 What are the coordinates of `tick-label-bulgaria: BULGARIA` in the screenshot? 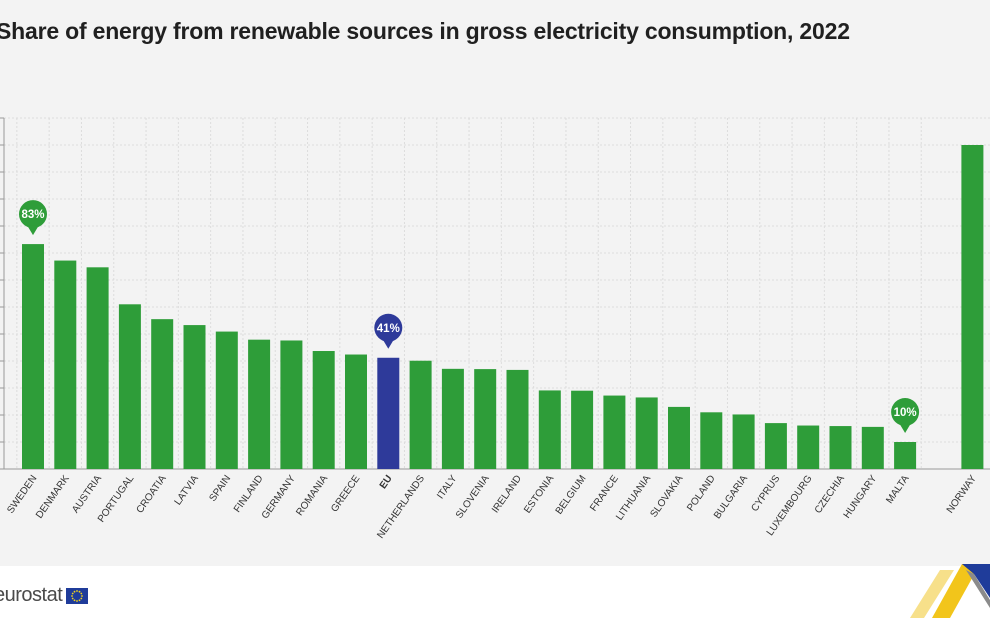 It's located at (731, 497).